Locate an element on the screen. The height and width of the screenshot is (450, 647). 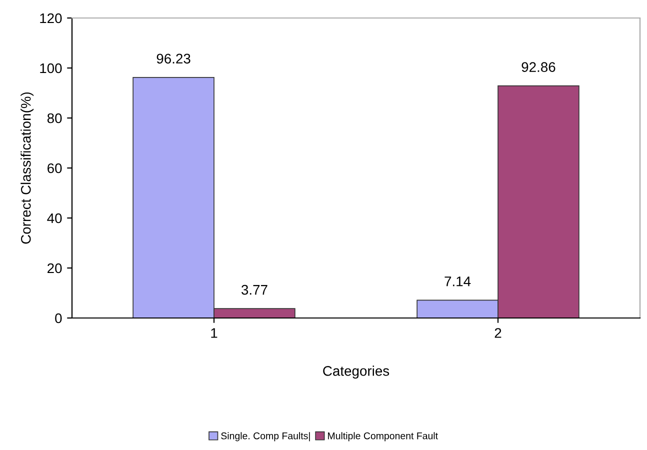
legend-label: Single. Comp Faults| is located at coordinates (265, 437).